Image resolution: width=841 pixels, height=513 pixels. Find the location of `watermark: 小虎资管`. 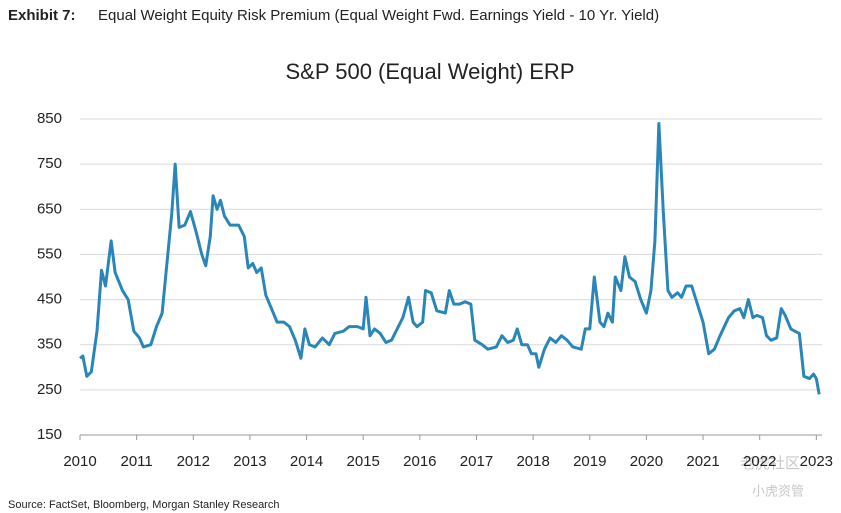

watermark: 小虎资管 is located at coordinates (778, 490).